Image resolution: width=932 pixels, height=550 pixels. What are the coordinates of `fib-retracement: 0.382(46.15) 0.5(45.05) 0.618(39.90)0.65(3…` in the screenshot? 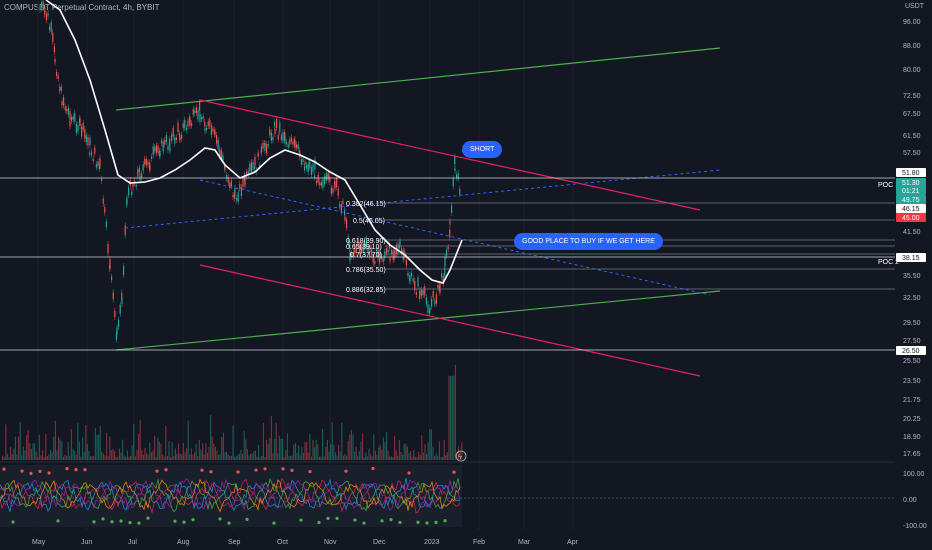 It's located at (620, 247).